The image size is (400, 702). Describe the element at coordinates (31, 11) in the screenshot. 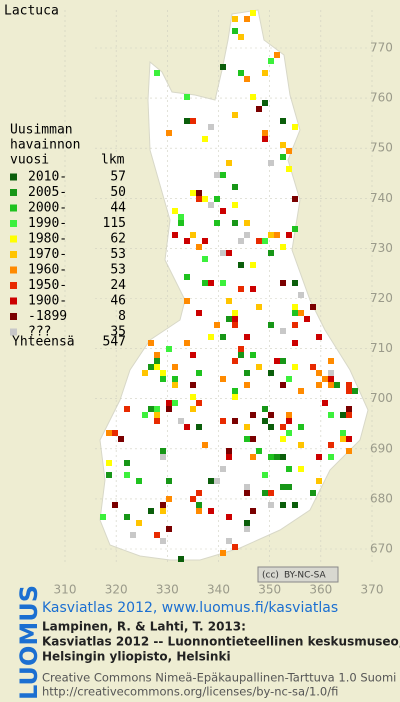

I see `map-title: Lactuca` at that location.